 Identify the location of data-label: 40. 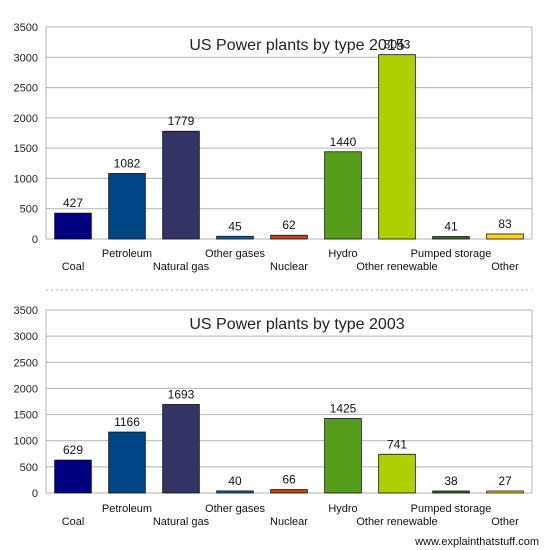
(235, 481).